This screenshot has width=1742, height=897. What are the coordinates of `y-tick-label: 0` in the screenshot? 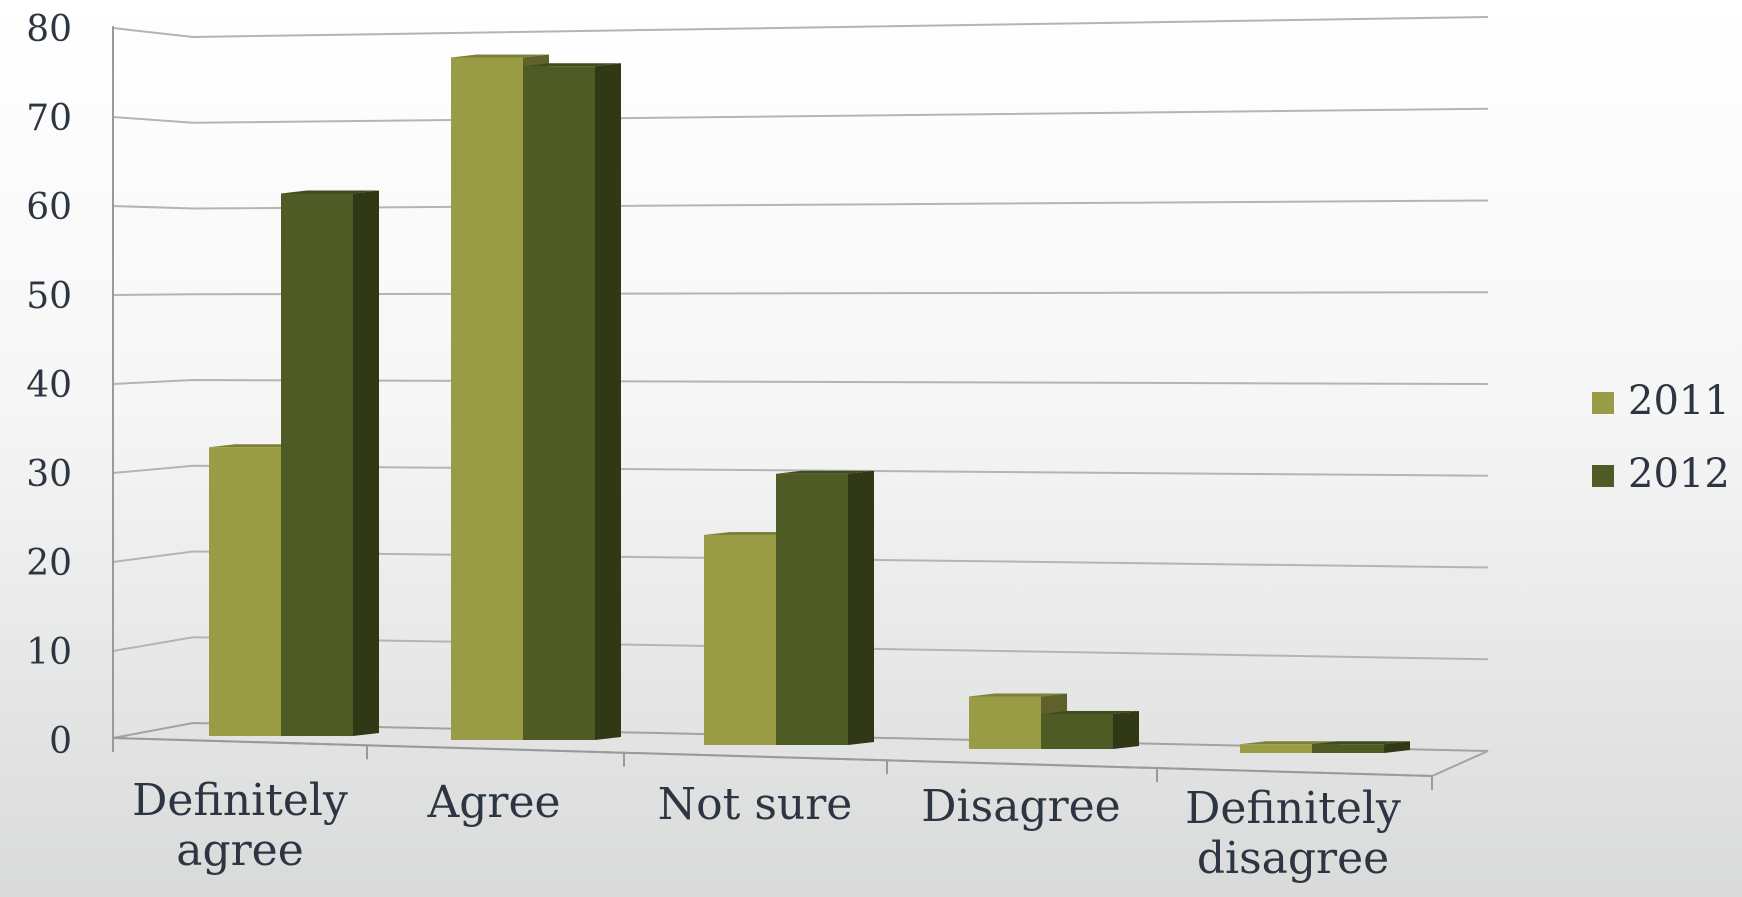 It's located at (60, 741).